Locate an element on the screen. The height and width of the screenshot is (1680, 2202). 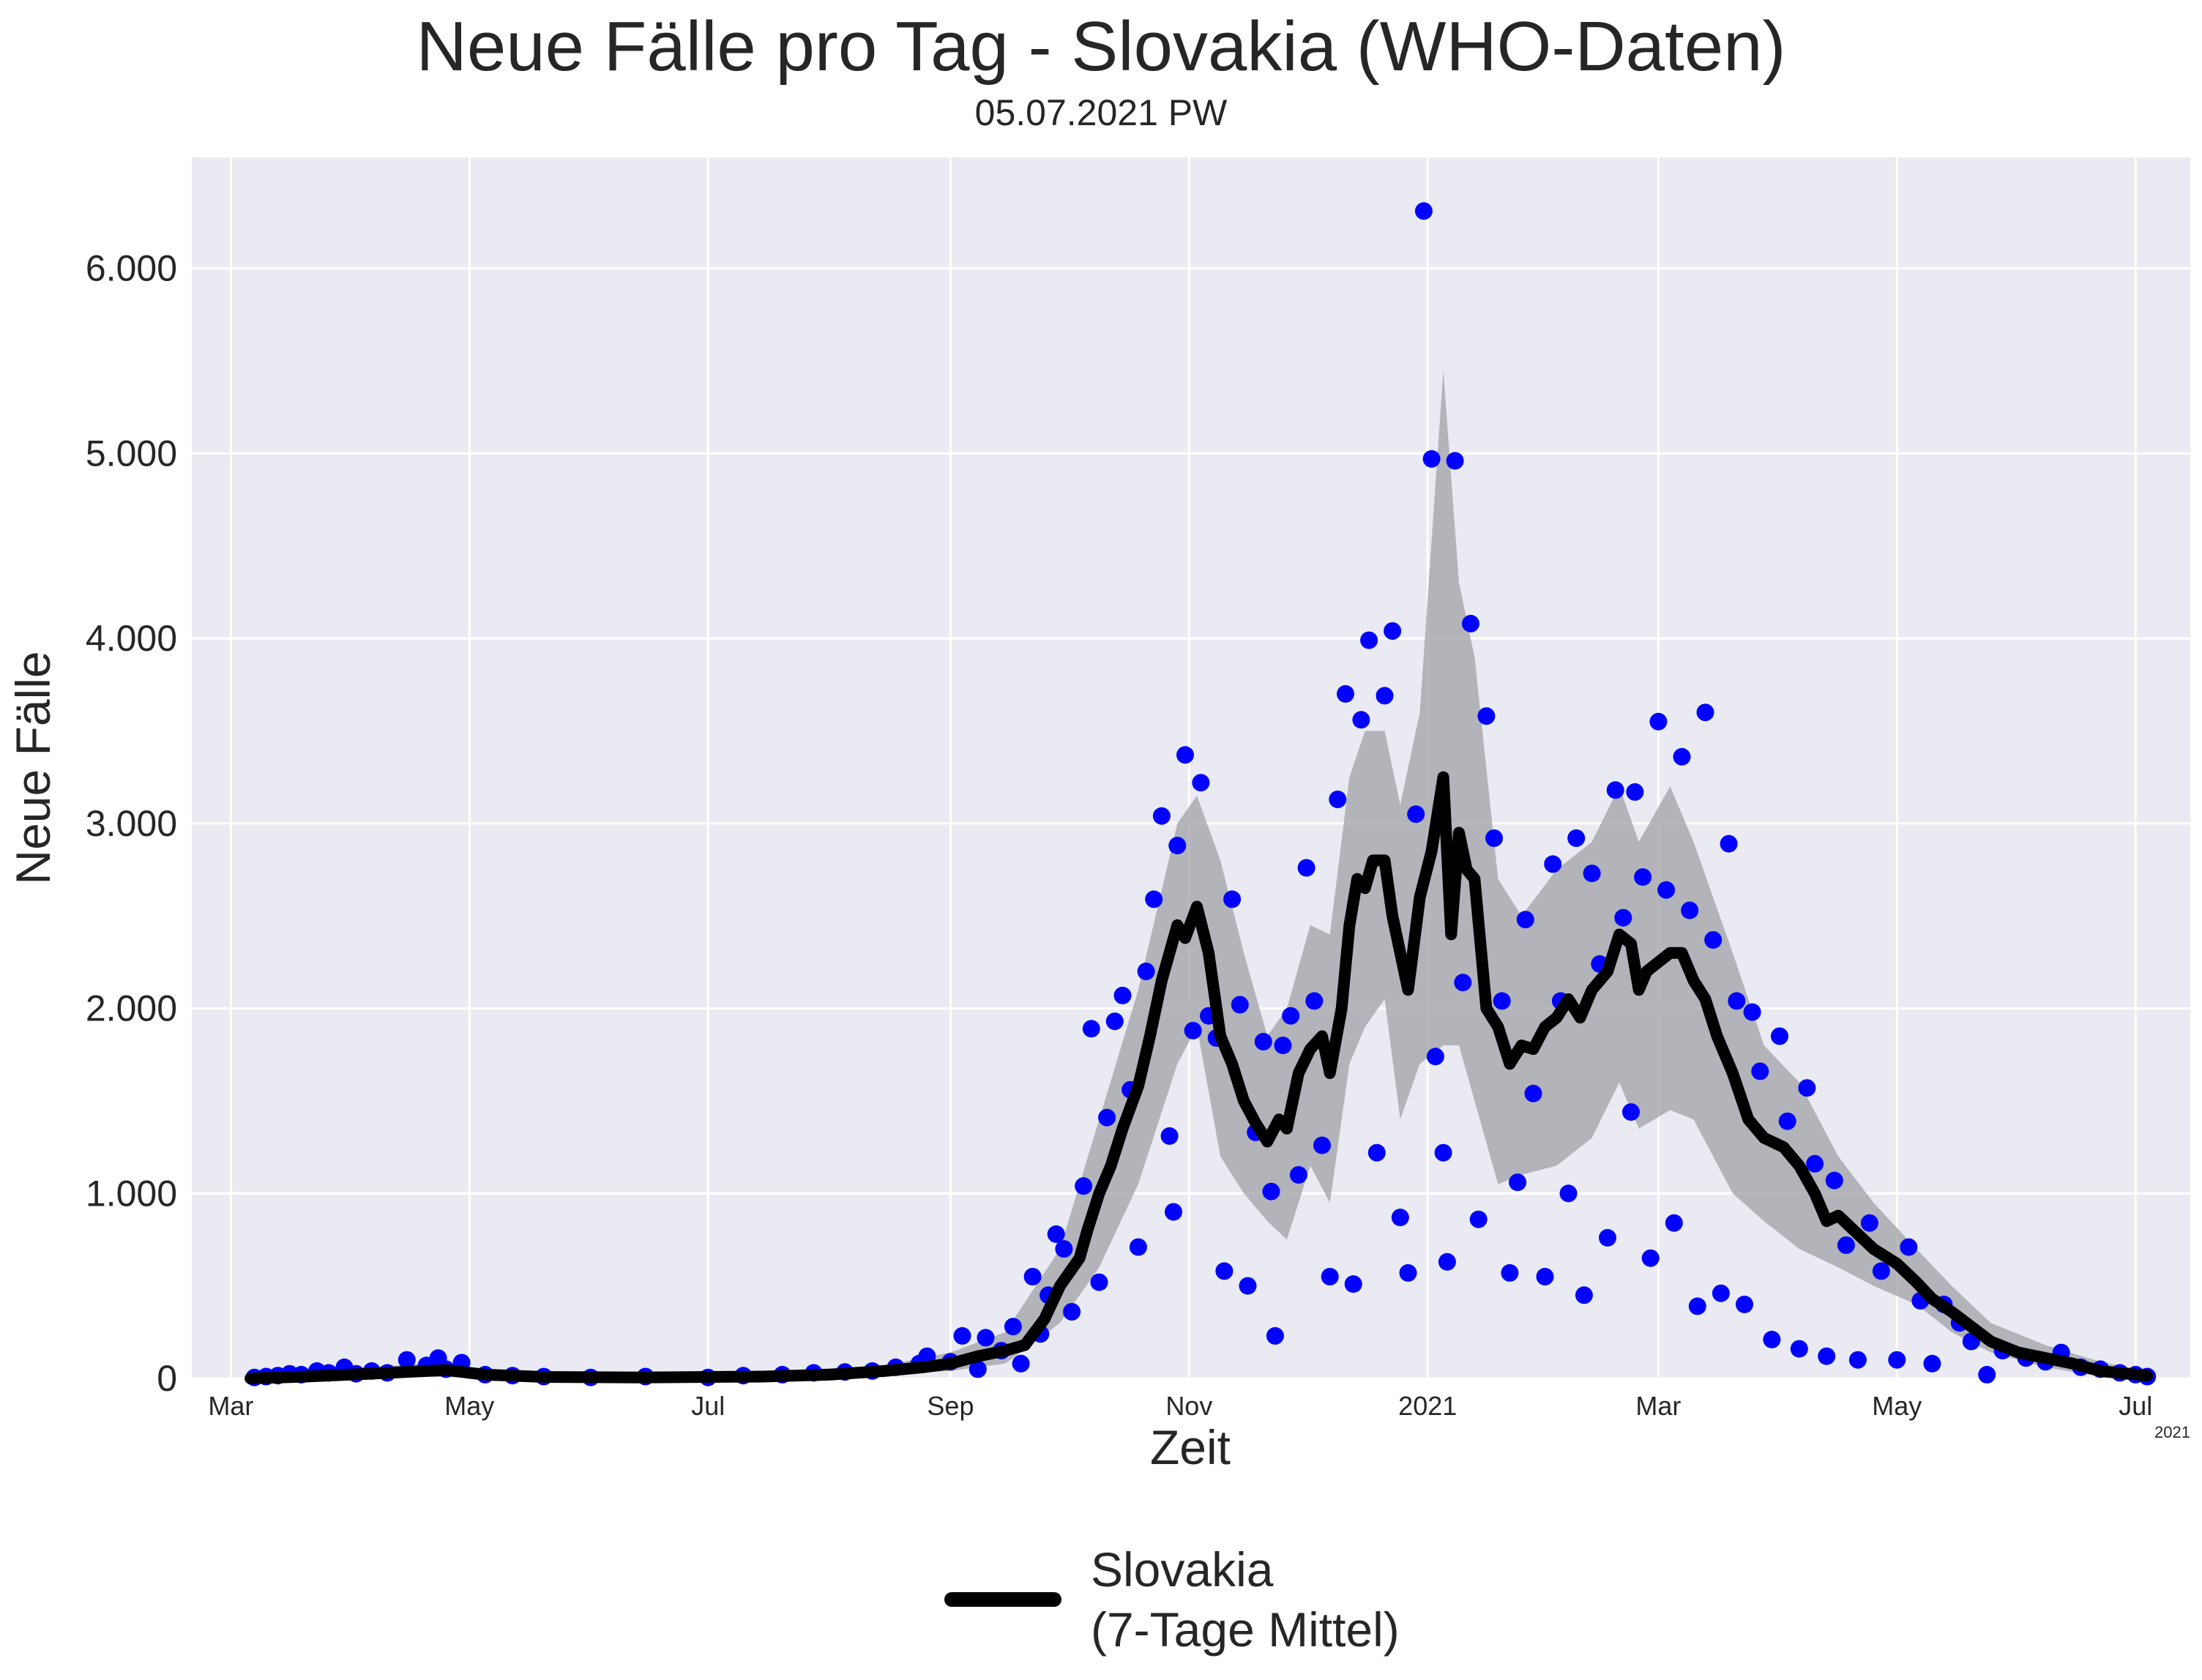
legend-label: Slovakia (7-Tage Mittel) is located at coordinates (1245, 1599).